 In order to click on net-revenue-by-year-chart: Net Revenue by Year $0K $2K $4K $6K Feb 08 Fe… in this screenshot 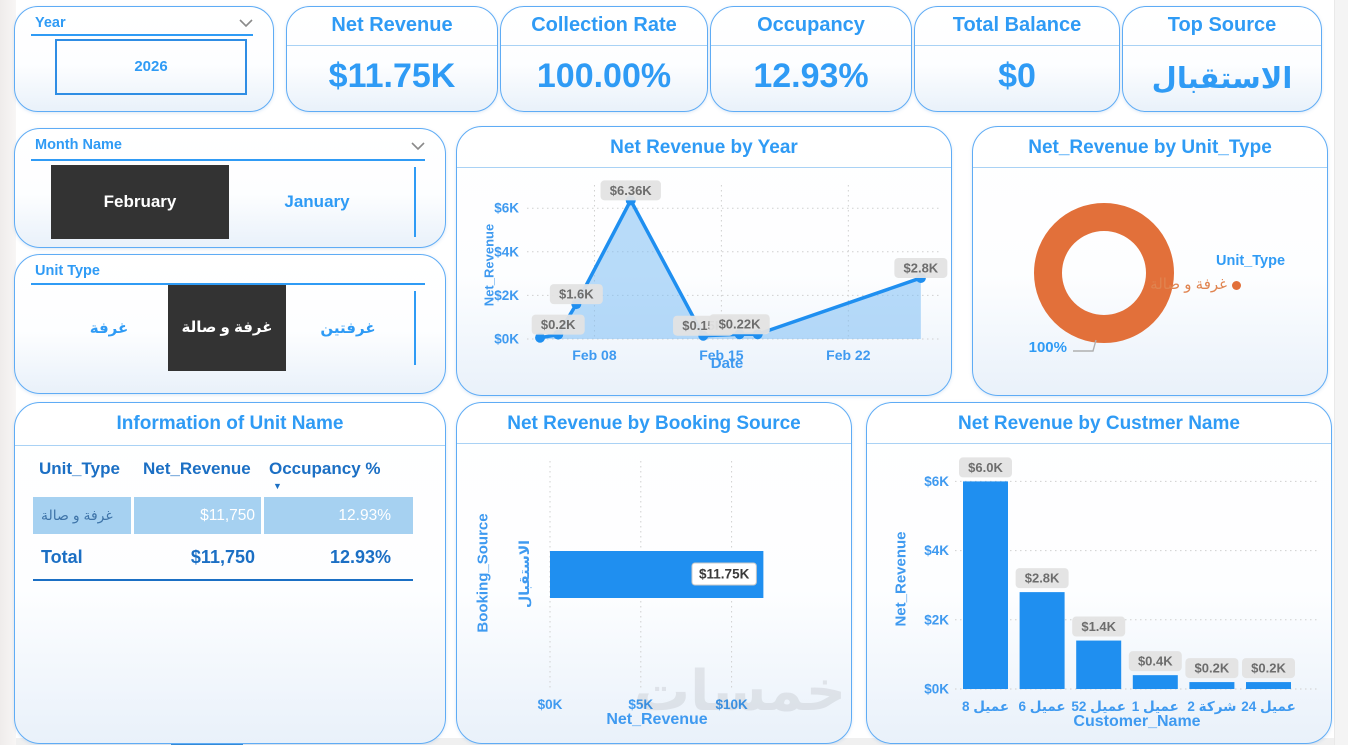, I will do `click(704, 261)`.